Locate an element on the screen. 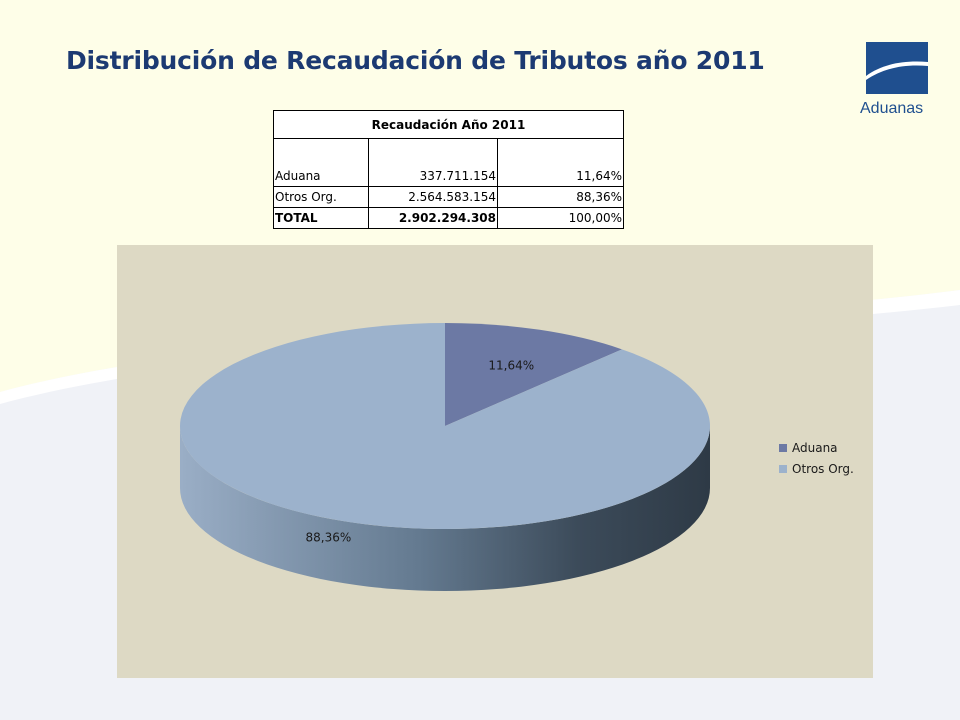 The image size is (960, 720). aduanas-logo: Aduanas is located at coordinates (894, 83).